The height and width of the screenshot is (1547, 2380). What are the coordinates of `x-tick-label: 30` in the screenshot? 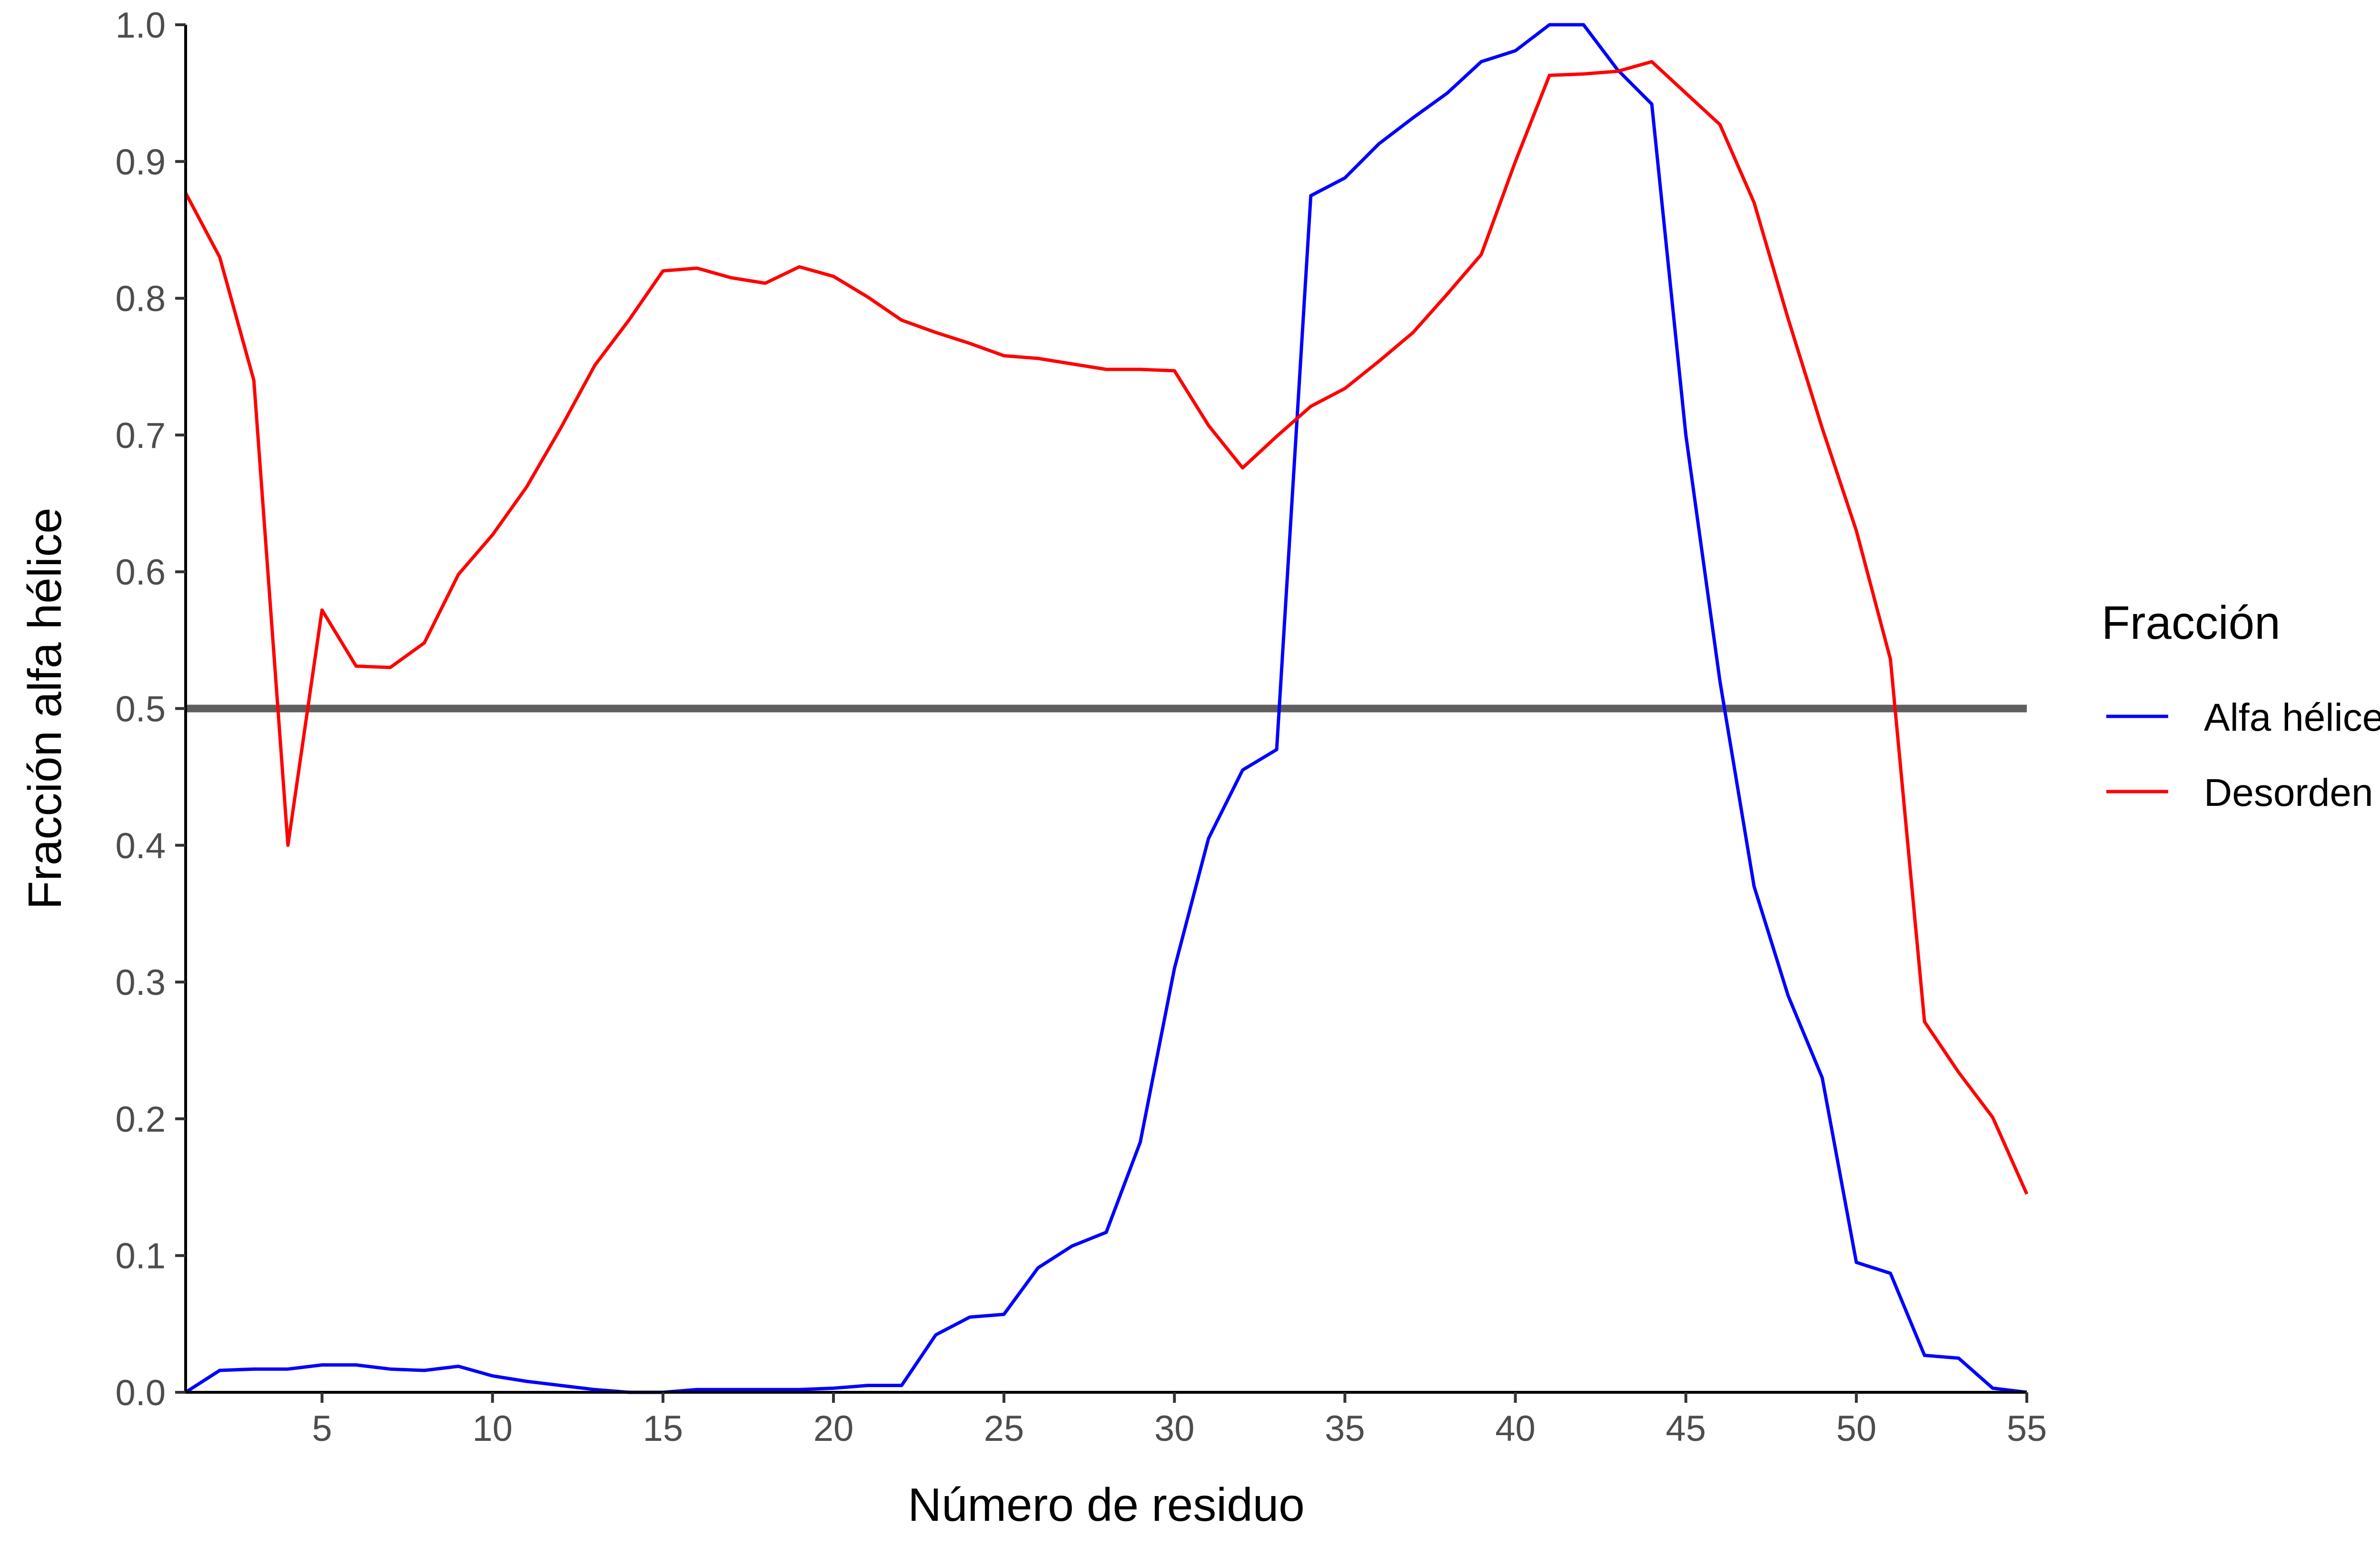 It's located at (1174, 1428).